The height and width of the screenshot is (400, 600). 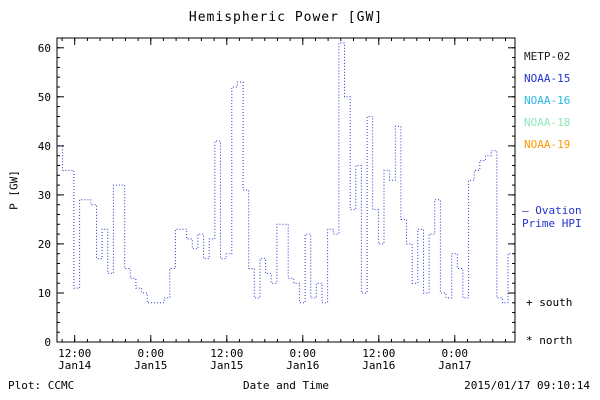 I want to click on x-tick-label-date: Jan14, so click(x=74, y=365).